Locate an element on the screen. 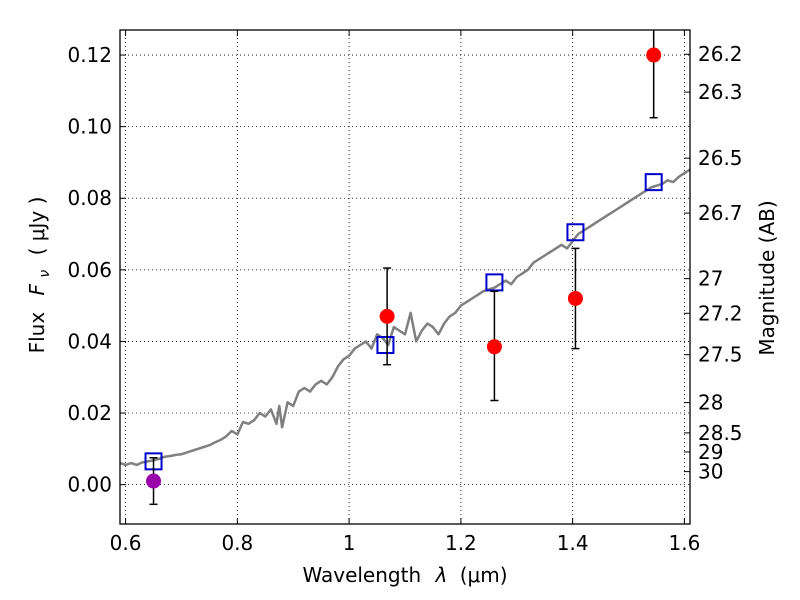 This screenshot has width=800, height=600. y2-tick-label: 26.7 is located at coordinates (720, 213).